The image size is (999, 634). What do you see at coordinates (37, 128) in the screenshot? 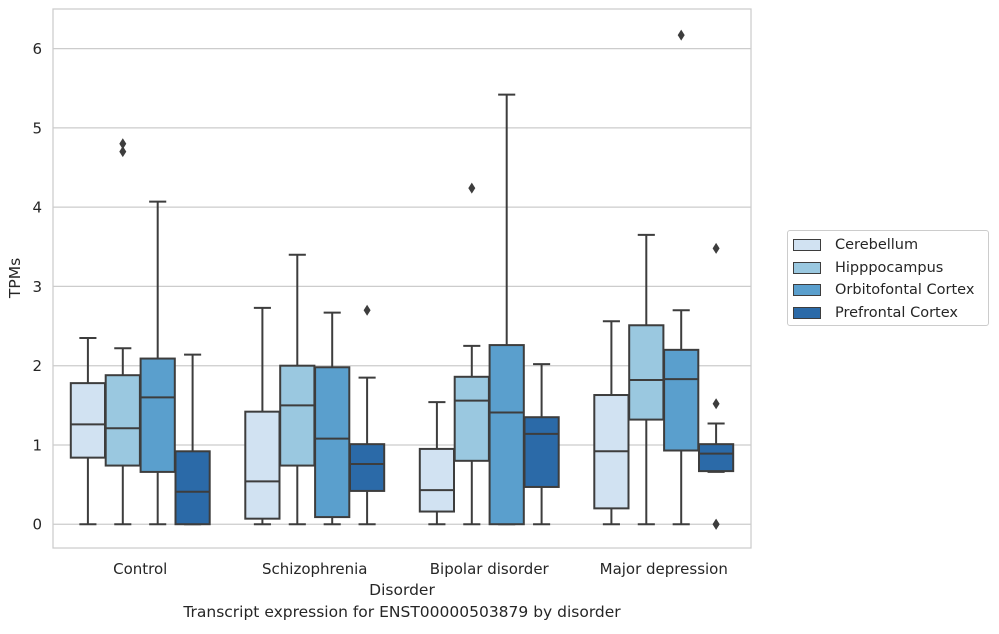
I see `y-tick-label: 5` at bounding box center [37, 128].